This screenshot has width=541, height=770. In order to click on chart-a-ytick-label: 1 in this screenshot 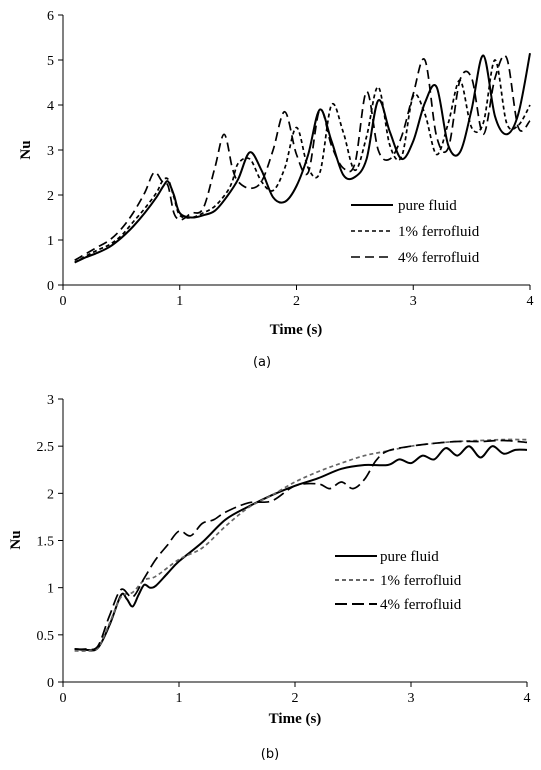, I will do `click(50, 241)`.